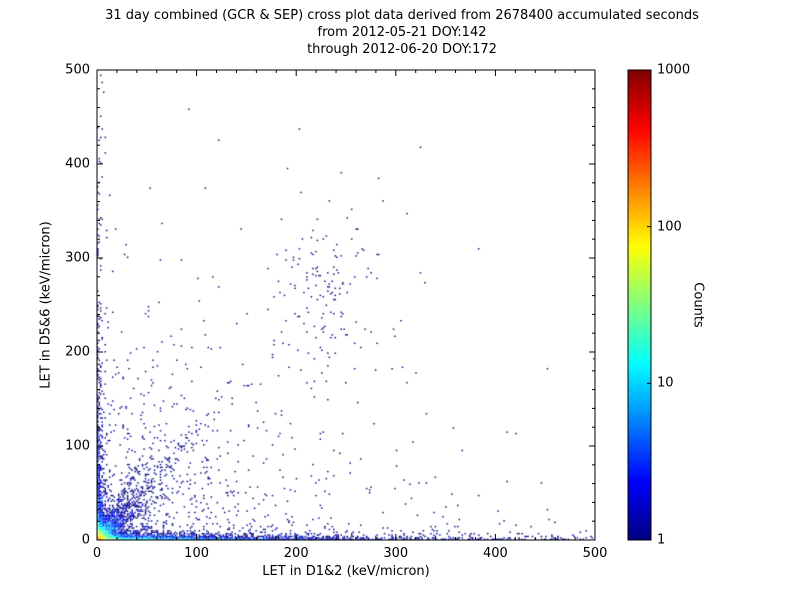 This screenshot has height=600, width=800. I want to click on chart-title-line2: from 2012-05-21 DOY:142, so click(402, 32).